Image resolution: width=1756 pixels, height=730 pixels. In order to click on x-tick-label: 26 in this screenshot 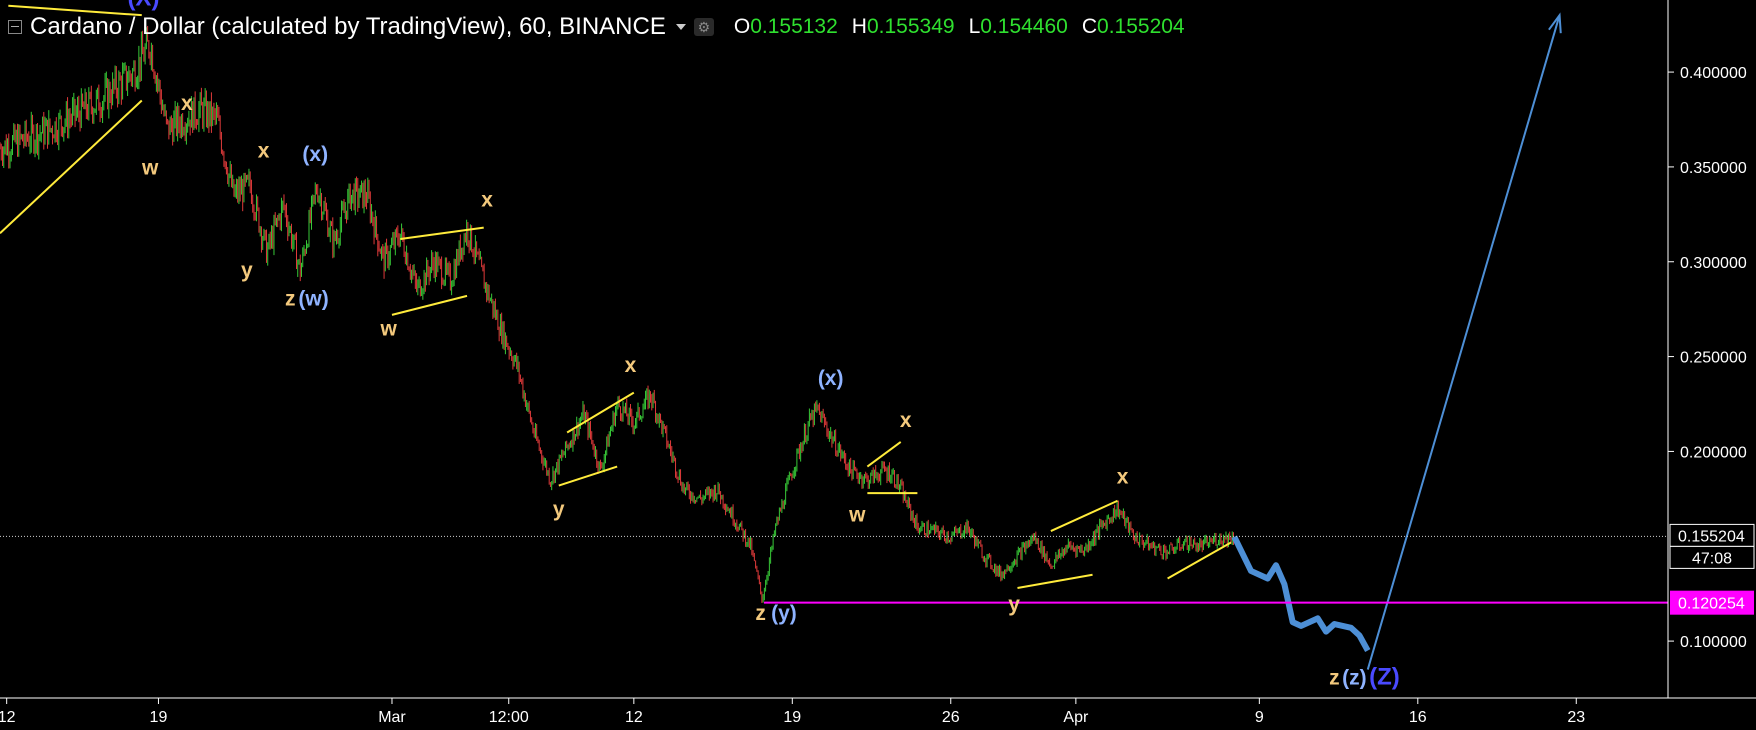, I will do `click(951, 717)`.